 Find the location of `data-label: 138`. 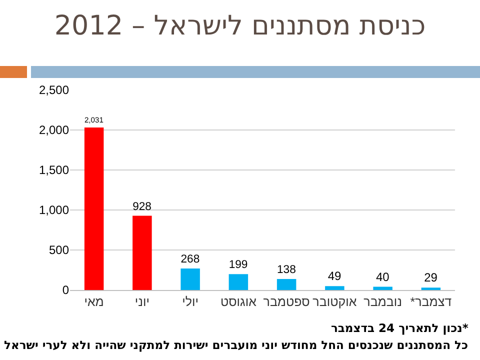

data-label: 138 is located at coordinates (286, 270).